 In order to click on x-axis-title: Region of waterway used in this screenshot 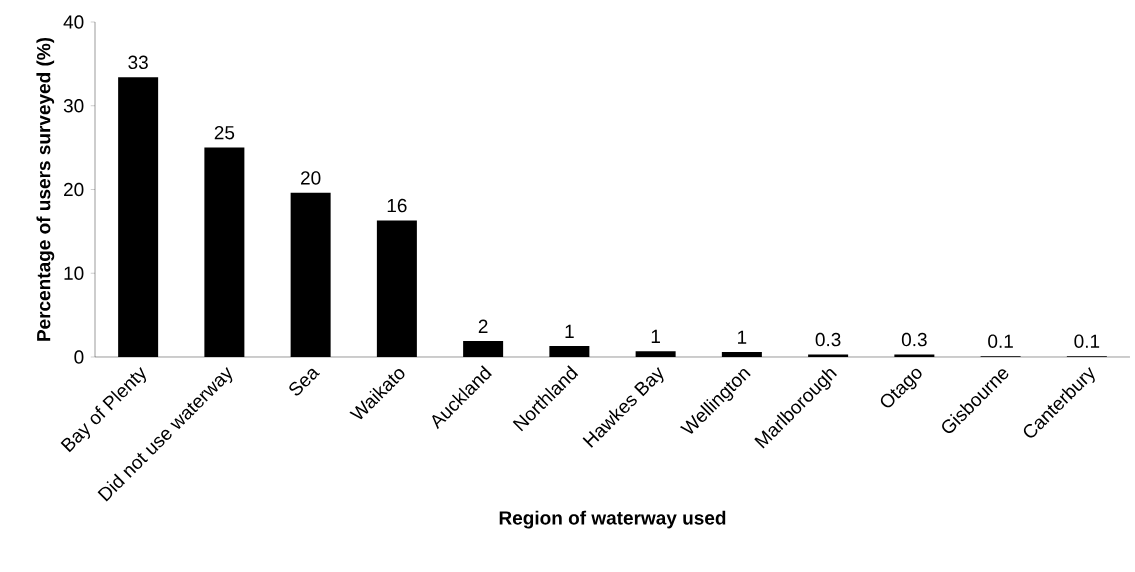, I will do `click(612, 519)`.